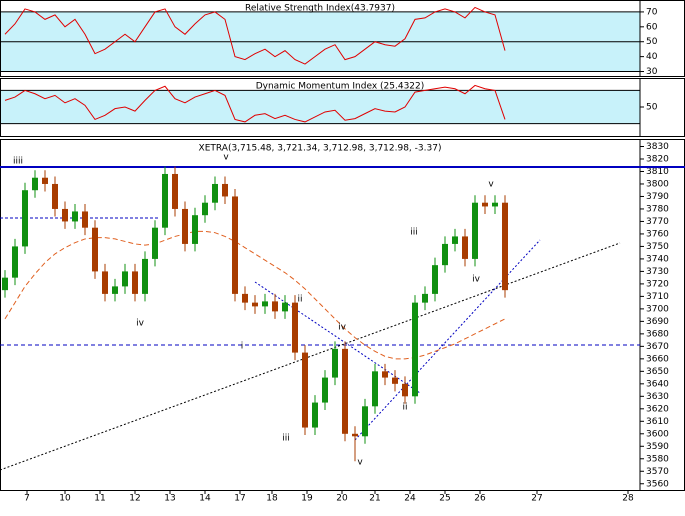 The height and width of the screenshot is (516, 685). Describe the element at coordinates (242, 347) in the screenshot. I see `wave-label: i` at that location.